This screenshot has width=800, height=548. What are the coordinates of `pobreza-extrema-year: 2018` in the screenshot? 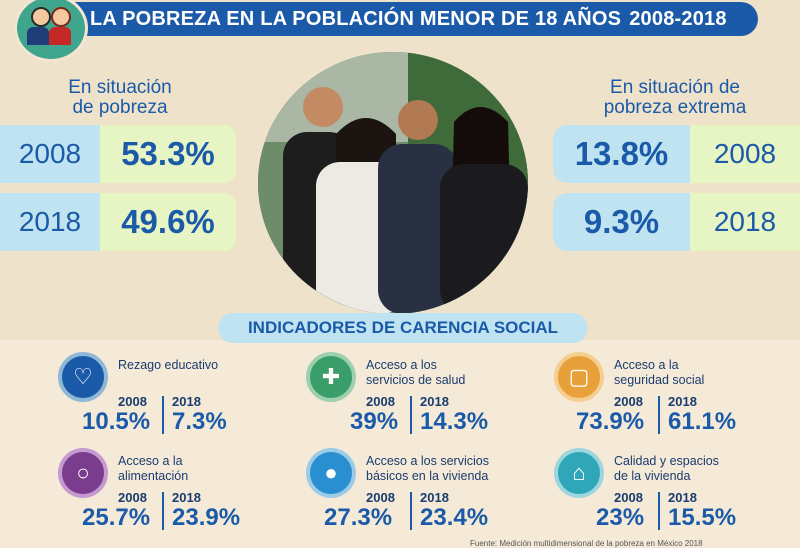 It's located at (745, 222).